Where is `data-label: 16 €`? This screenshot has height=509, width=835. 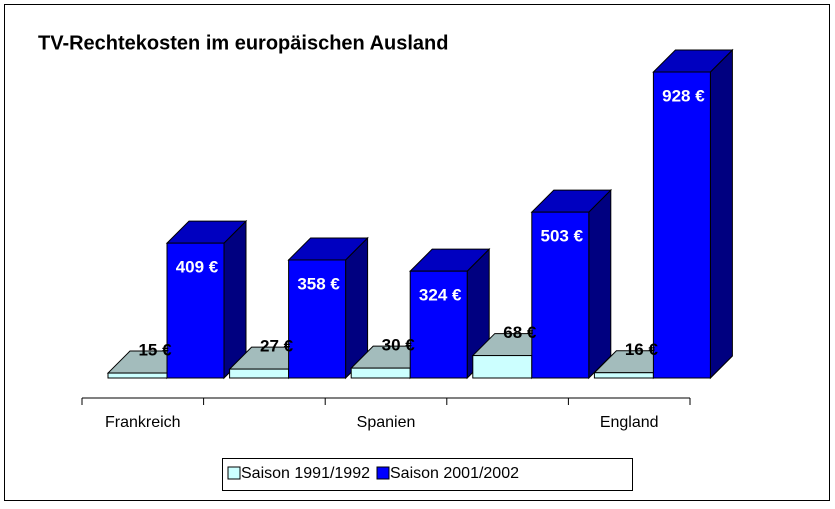
data-label: 16 € is located at coordinates (642, 349).